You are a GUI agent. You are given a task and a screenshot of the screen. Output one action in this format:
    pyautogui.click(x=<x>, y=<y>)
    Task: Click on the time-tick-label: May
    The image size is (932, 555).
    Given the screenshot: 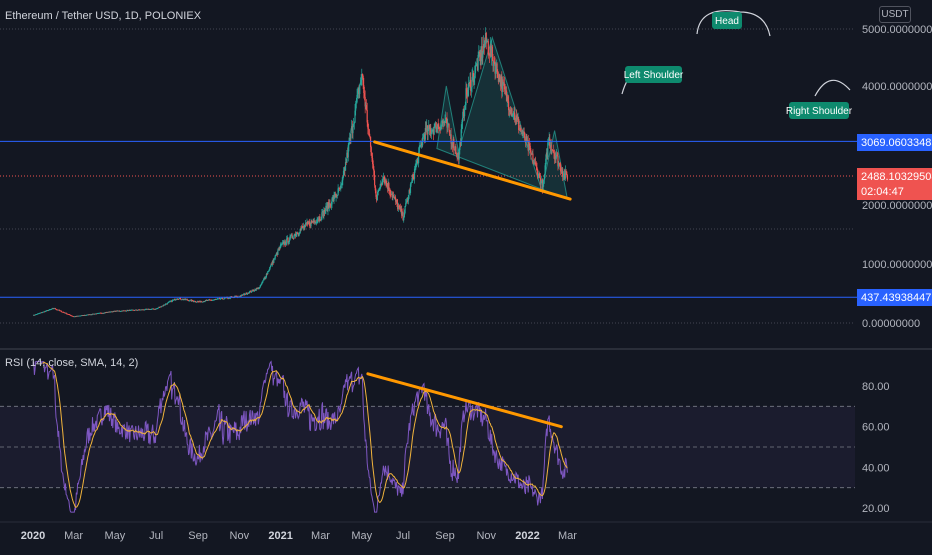 What is the action you would take?
    pyautogui.click(x=361, y=536)
    